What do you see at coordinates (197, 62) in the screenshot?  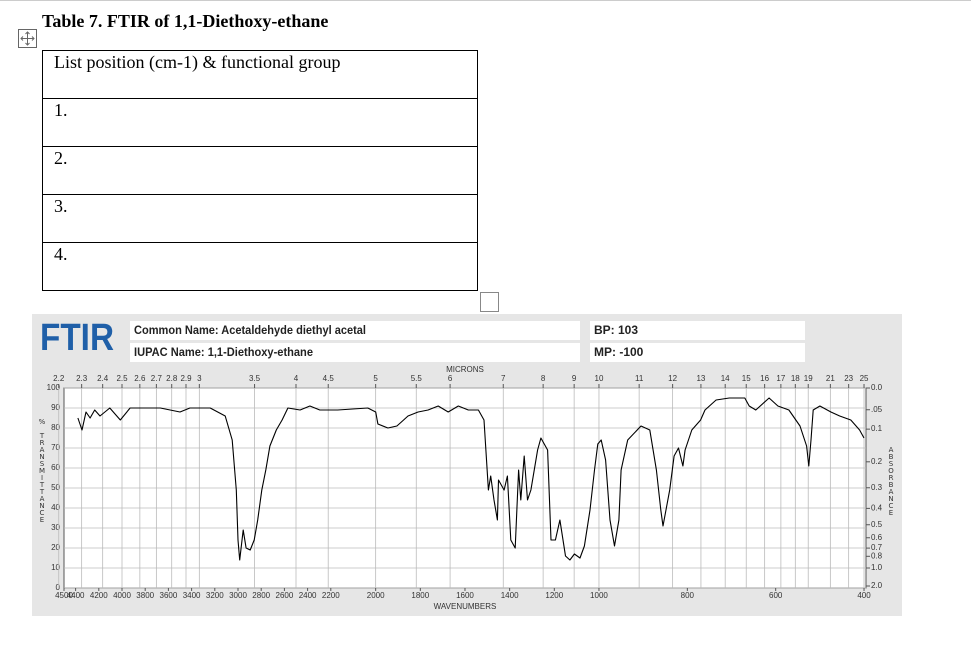 I see `table-cell: List position (cm-1) & functional group` at bounding box center [197, 62].